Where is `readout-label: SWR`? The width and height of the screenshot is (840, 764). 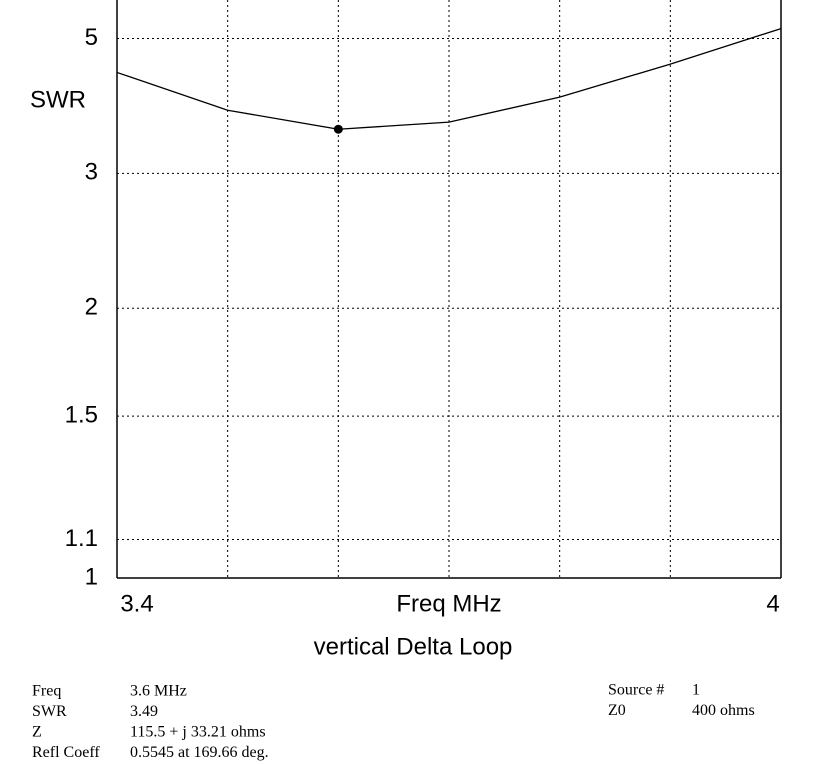 readout-label: SWR is located at coordinates (49, 711).